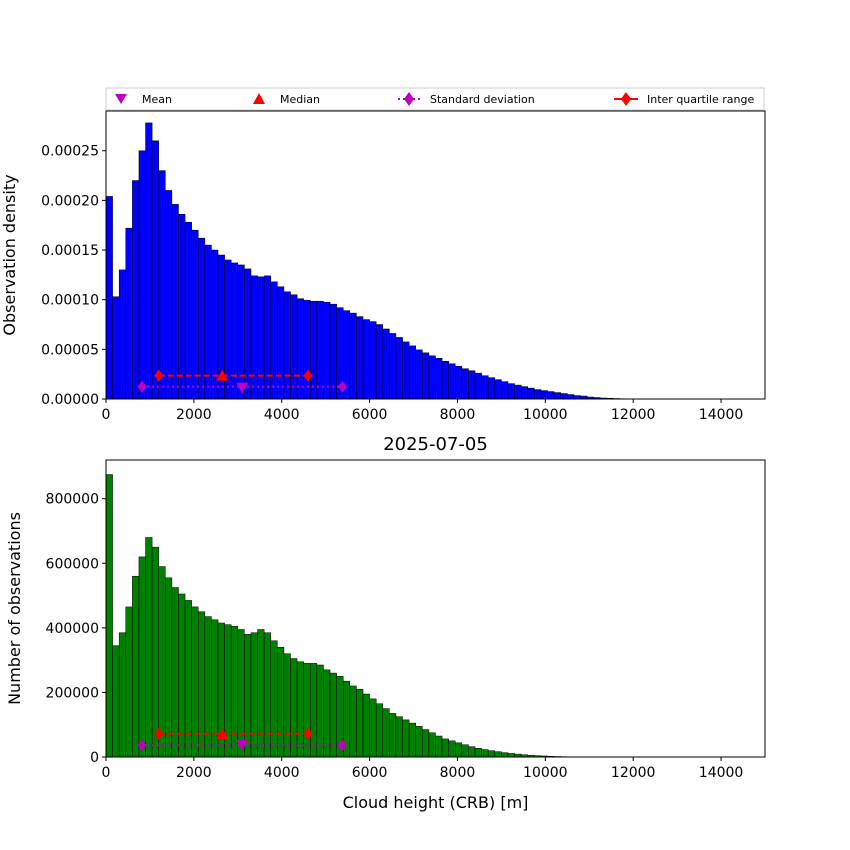  Describe the element at coordinates (70, 201) in the screenshot. I see `y-tick-label: 0.00020` at that location.